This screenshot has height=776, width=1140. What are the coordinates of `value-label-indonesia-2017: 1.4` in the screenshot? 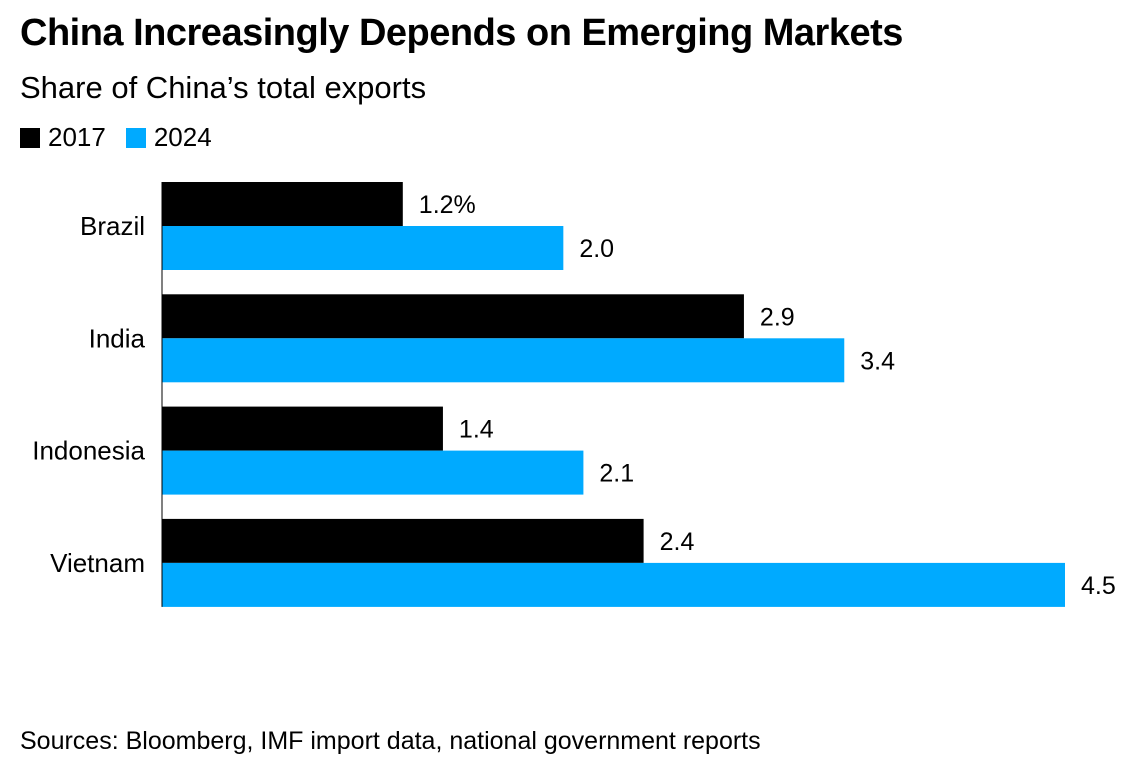 It's located at (476, 430).